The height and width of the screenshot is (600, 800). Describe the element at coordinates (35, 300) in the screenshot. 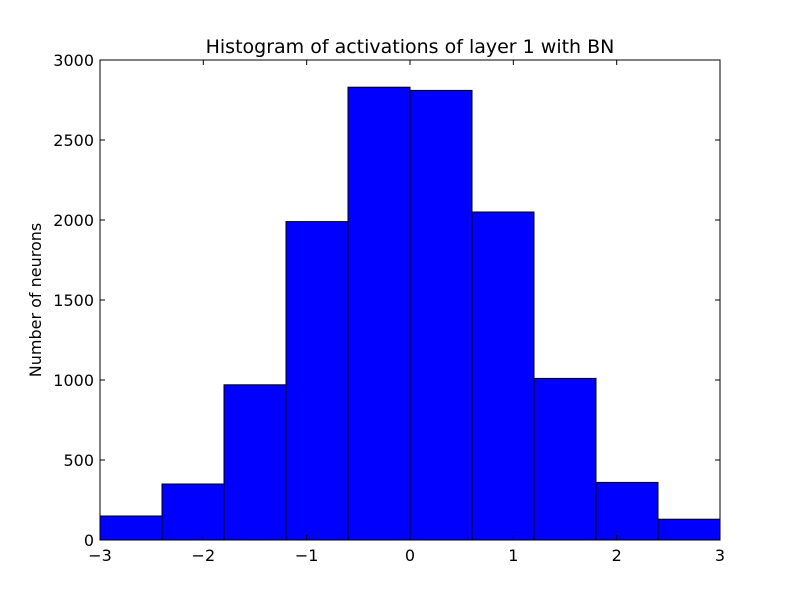

I see `y-axis-title: Number of neurons` at that location.